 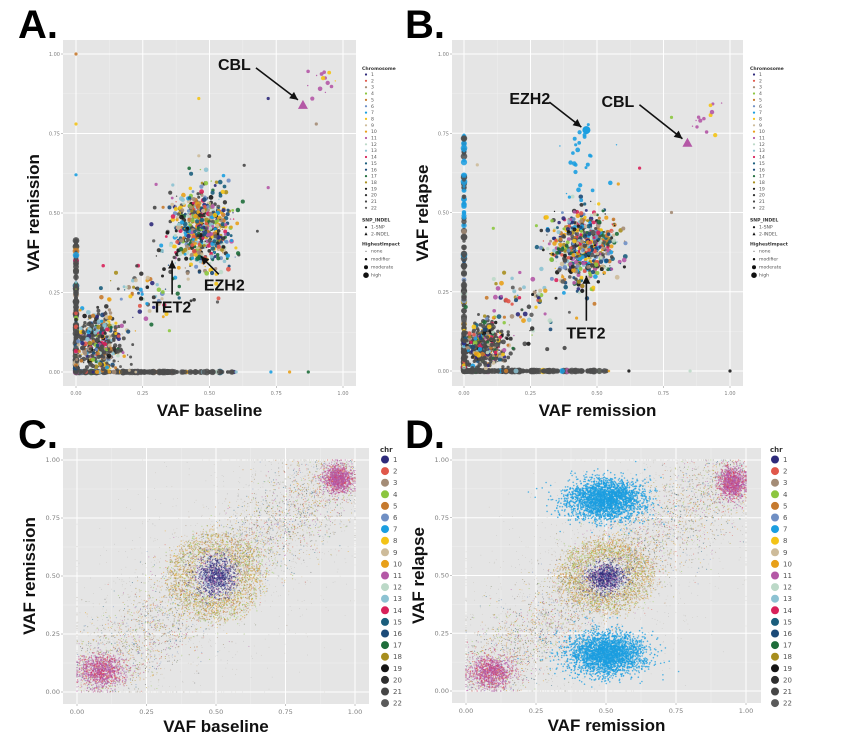 I want to click on y-tick-label: 0.50, so click(x=54, y=214).